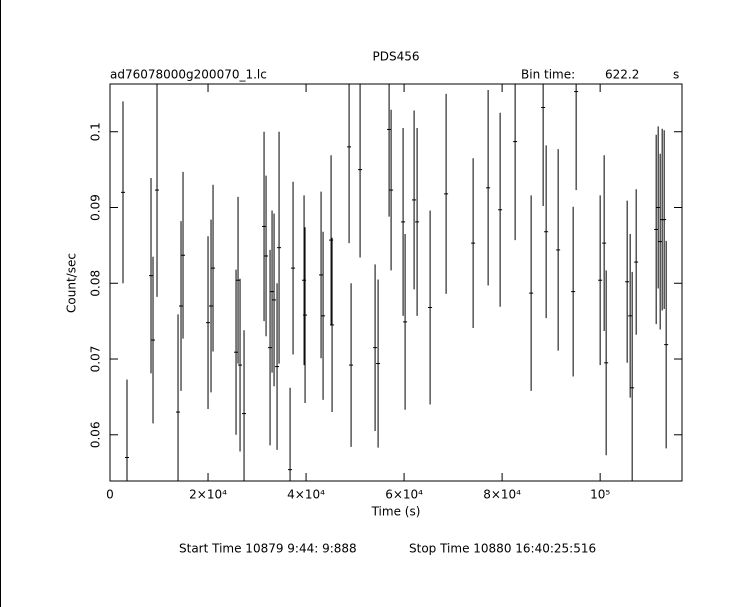 Image resolution: width=743 pixels, height=607 pixels. What do you see at coordinates (96, 131) in the screenshot?
I see `y-tick-label: 0.1` at bounding box center [96, 131].